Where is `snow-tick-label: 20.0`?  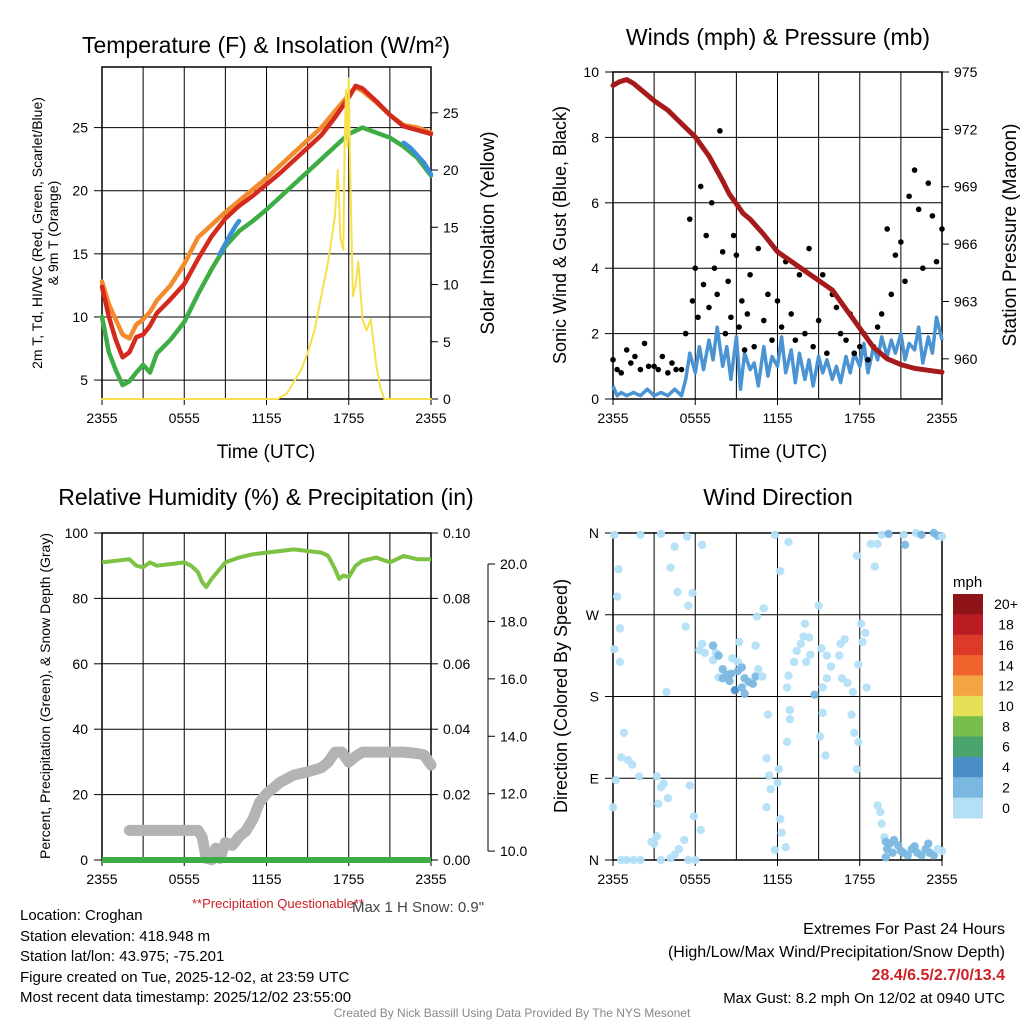 snow-tick-label: 20.0 is located at coordinates (513, 564).